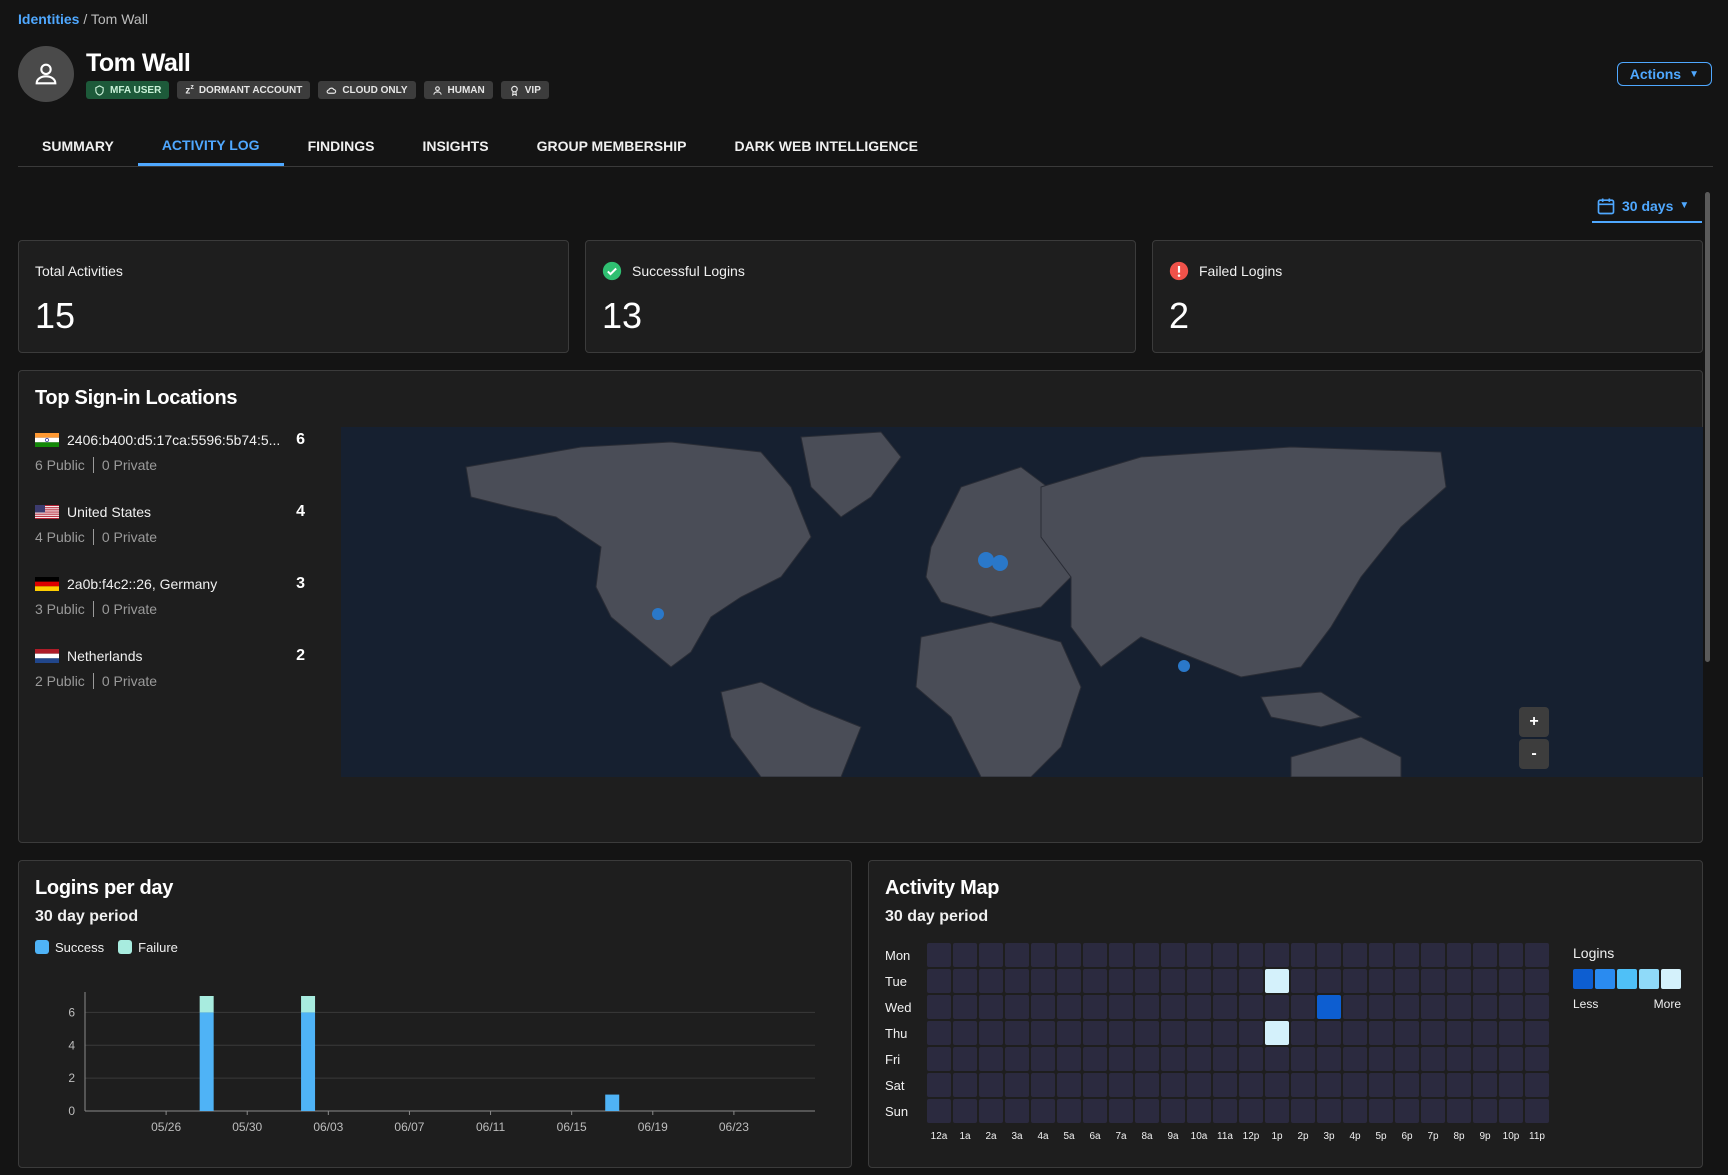  What do you see at coordinates (341, 146) in the screenshot?
I see `tab-findings: FINDINGS` at bounding box center [341, 146].